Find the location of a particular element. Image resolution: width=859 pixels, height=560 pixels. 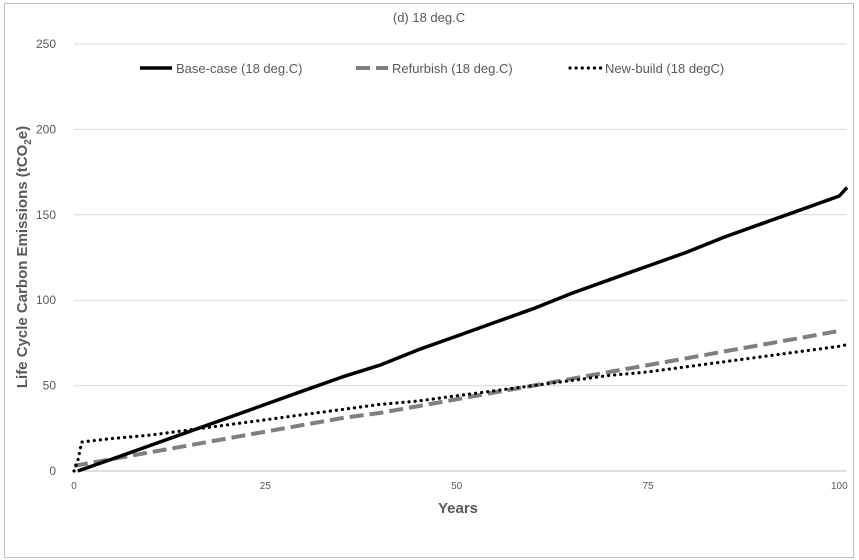

y-tick-label: 200 is located at coordinates (46, 129).